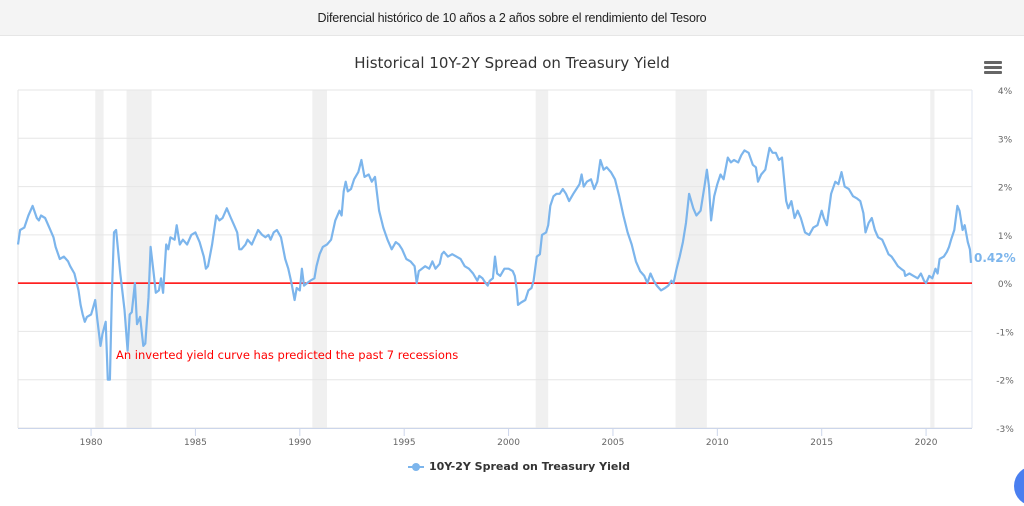  Describe the element at coordinates (717, 443) in the screenshot. I see `x-tick-label: 2010` at that location.